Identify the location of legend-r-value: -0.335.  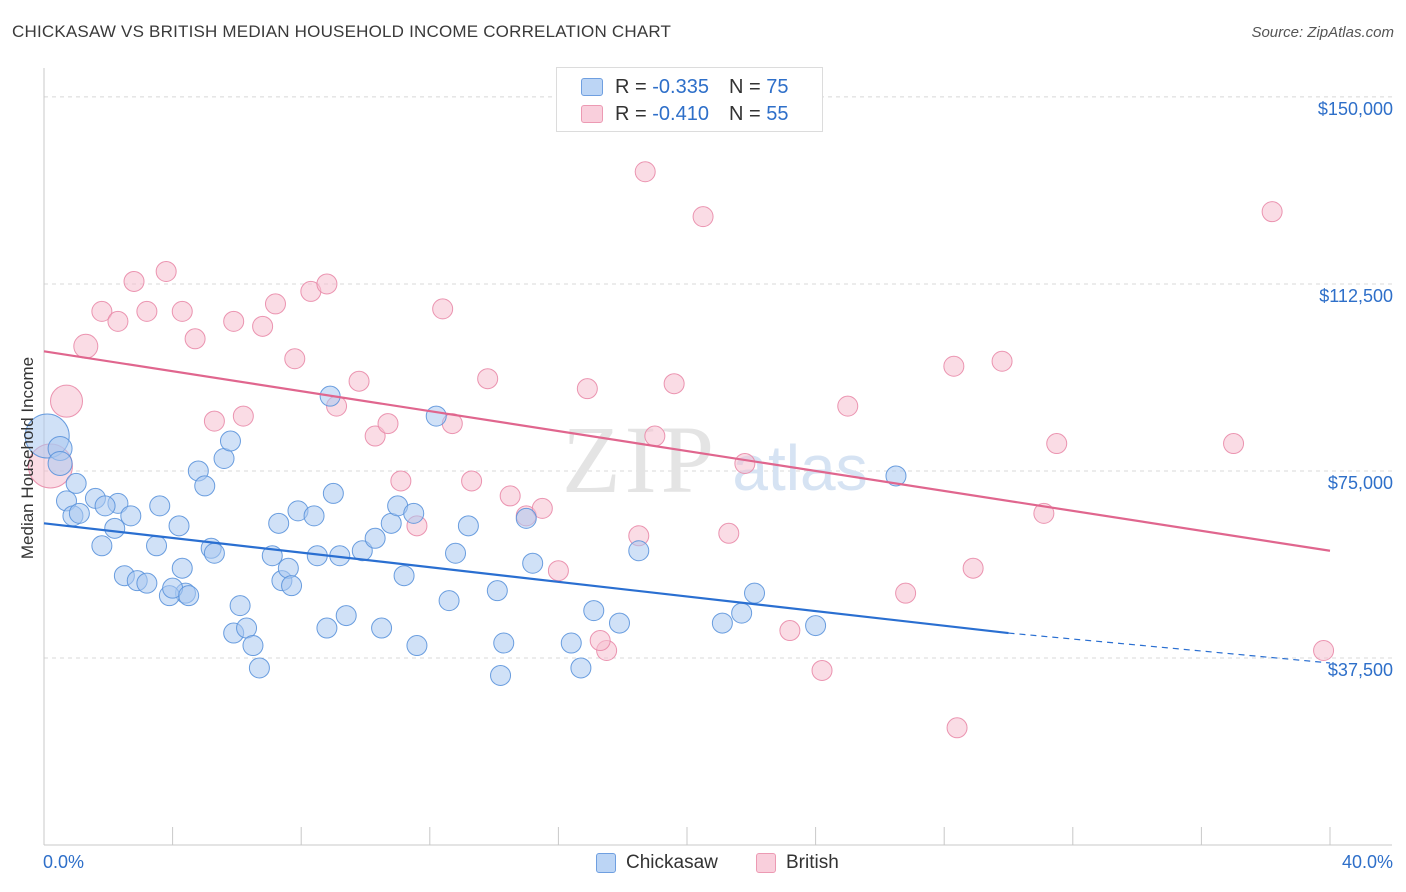
(680, 86).